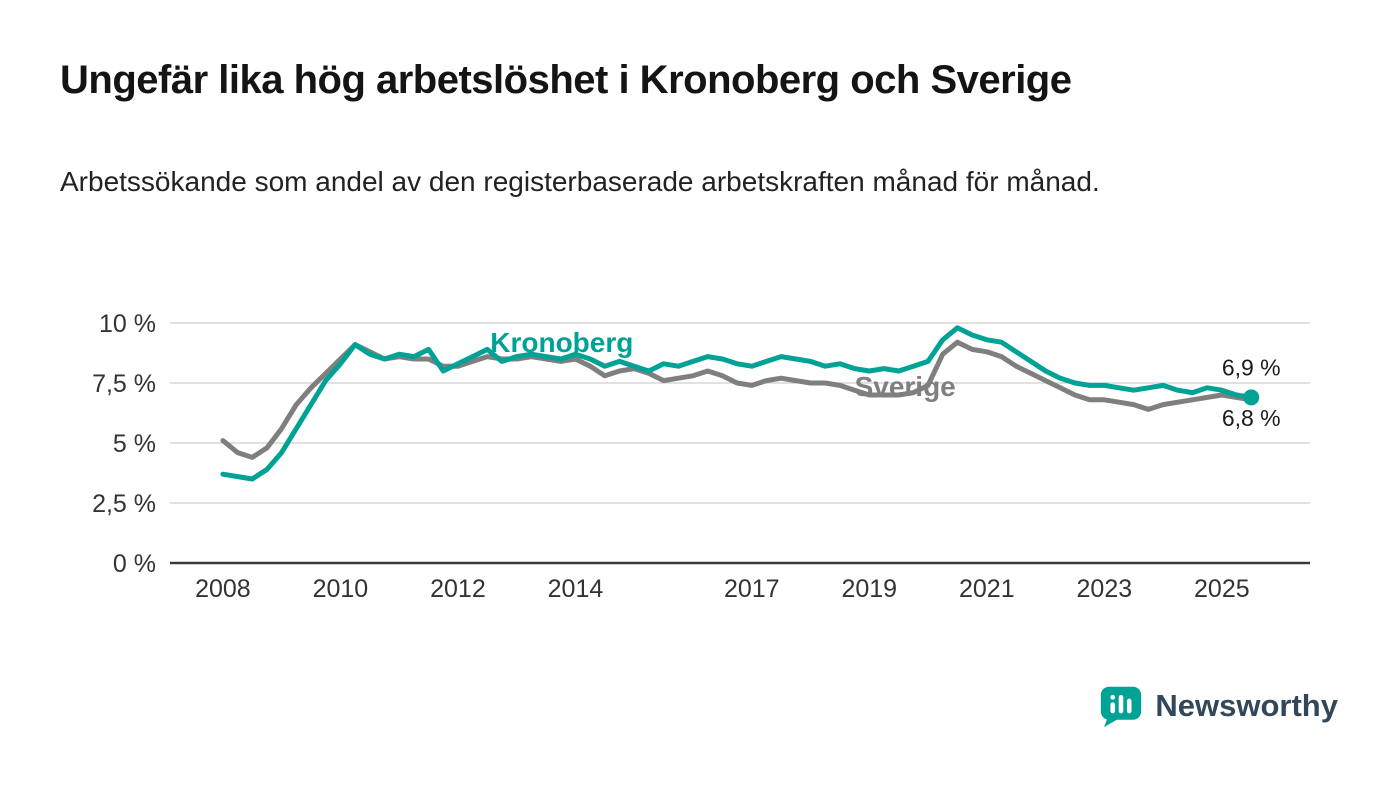 The width and height of the screenshot is (1400, 794). What do you see at coordinates (127, 324) in the screenshot?
I see `y-tick-label: 10 %` at bounding box center [127, 324].